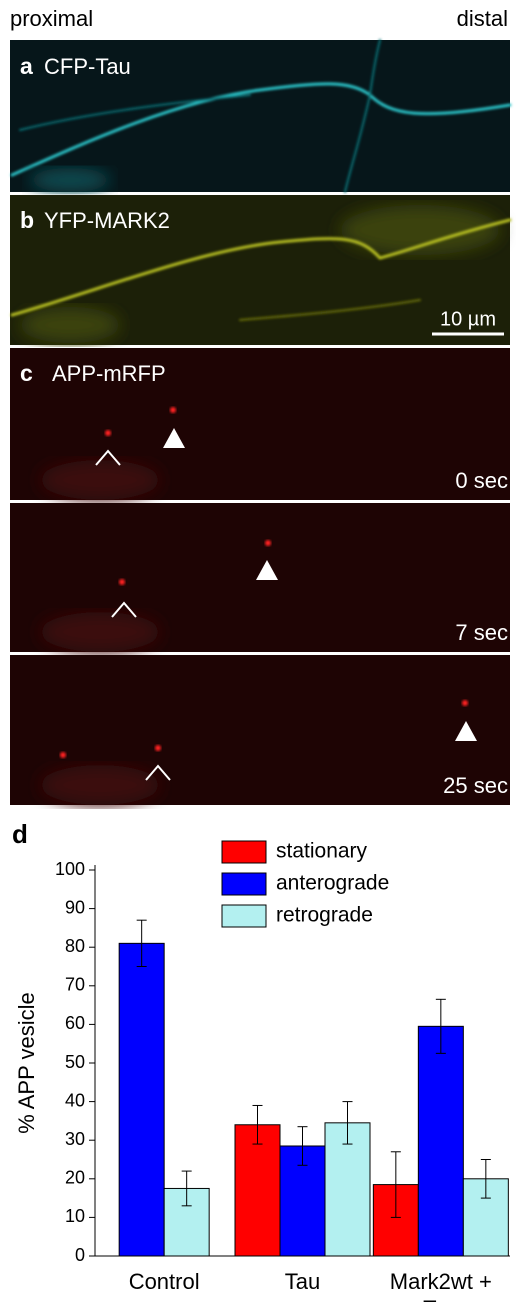  What do you see at coordinates (109, 373) in the screenshot?
I see `panel-title: APP-mRFP` at bounding box center [109, 373].